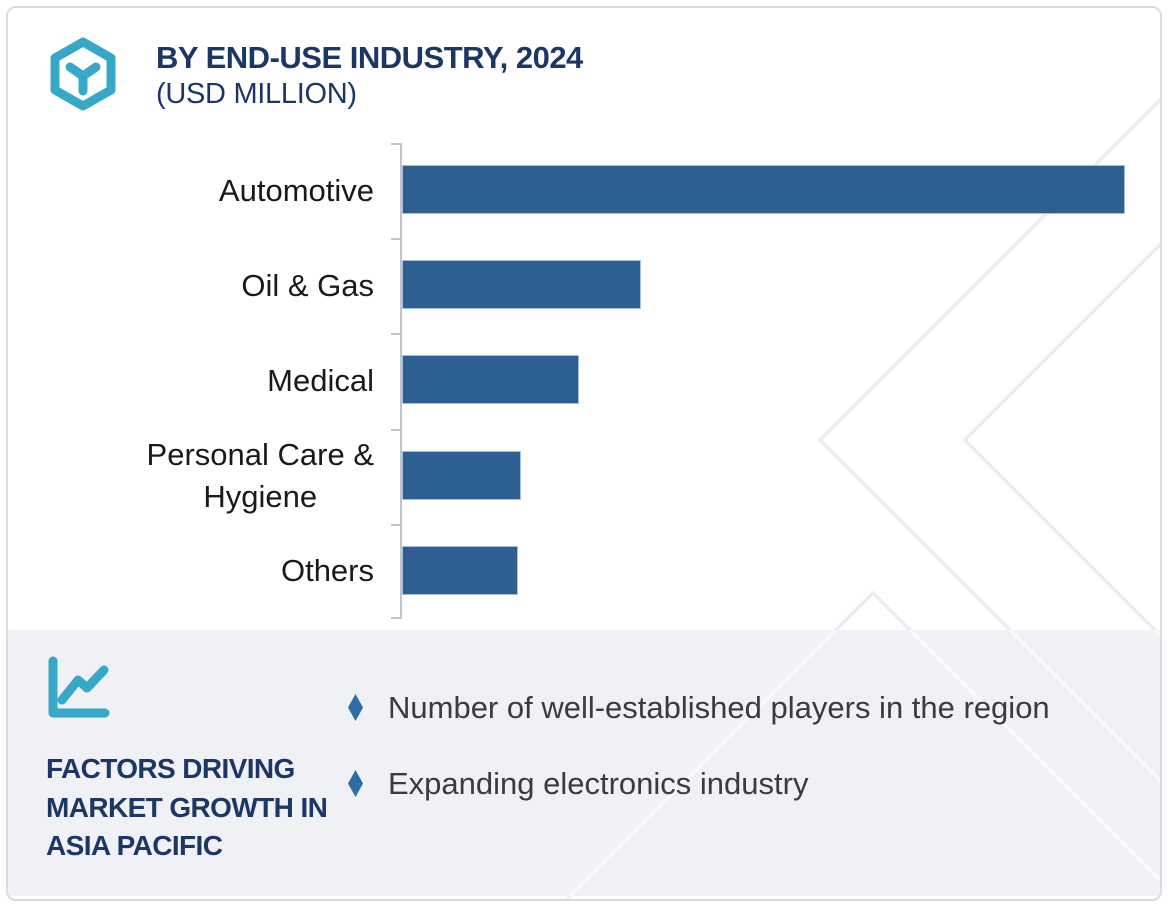  Describe the element at coordinates (307, 285) in the screenshot. I see `category-label: Oil & Gas` at that location.